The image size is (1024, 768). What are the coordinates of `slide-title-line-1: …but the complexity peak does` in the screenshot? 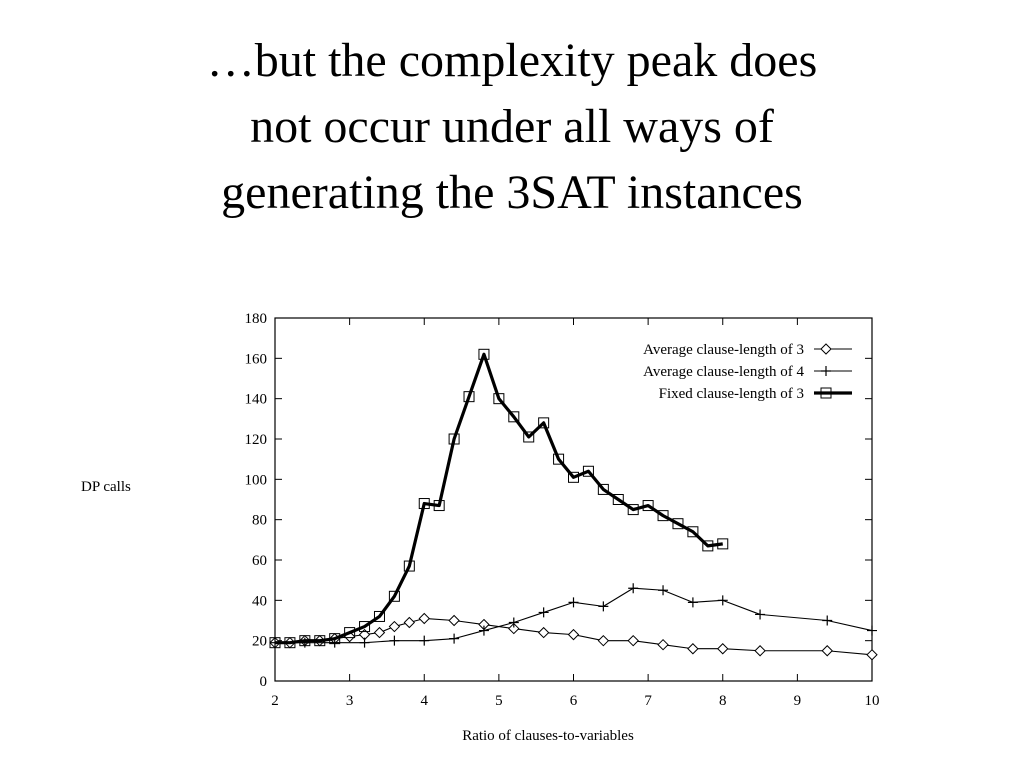 It's located at (512, 60).